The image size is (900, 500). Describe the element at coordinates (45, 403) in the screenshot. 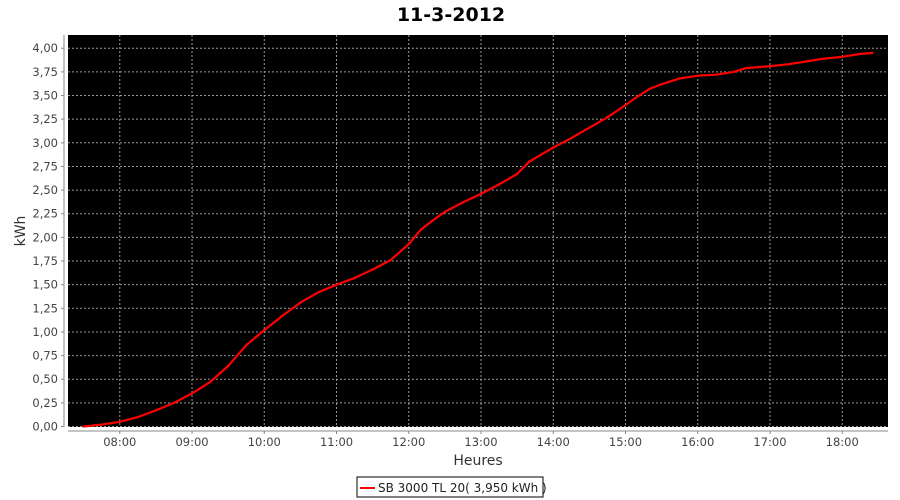

I see `y-tick-label: 0,25` at that location.